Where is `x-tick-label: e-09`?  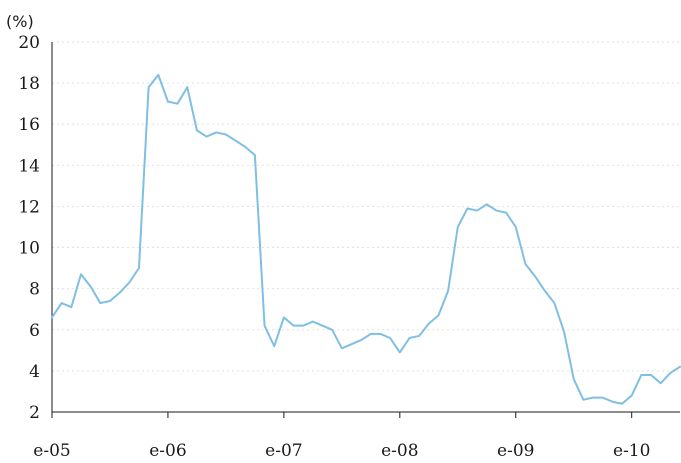
x-tick-label: e-09 is located at coordinates (515, 451).